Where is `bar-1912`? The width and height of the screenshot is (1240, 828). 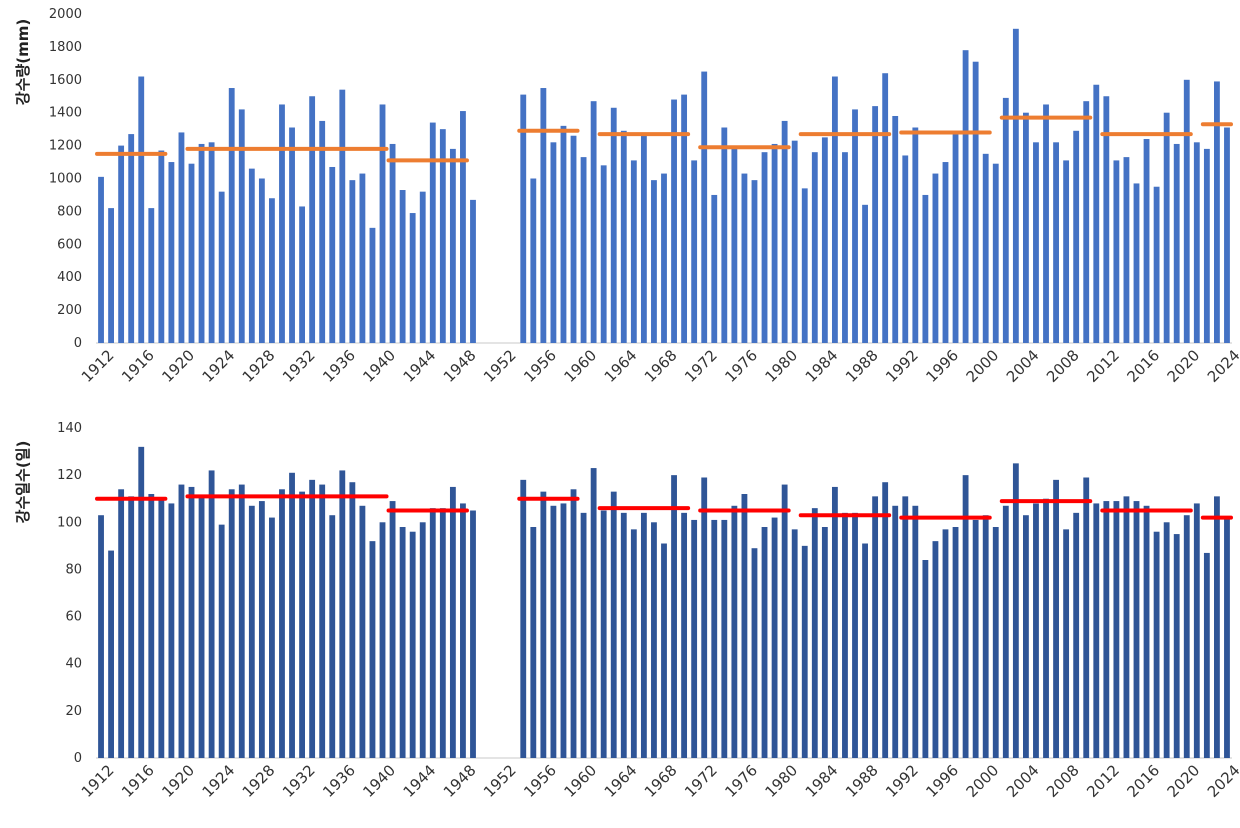 bar-1912 is located at coordinates (101, 636).